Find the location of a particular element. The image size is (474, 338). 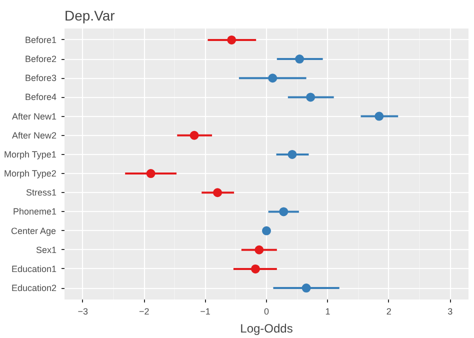

y-tick-label: Education2 is located at coordinates (34, 288).